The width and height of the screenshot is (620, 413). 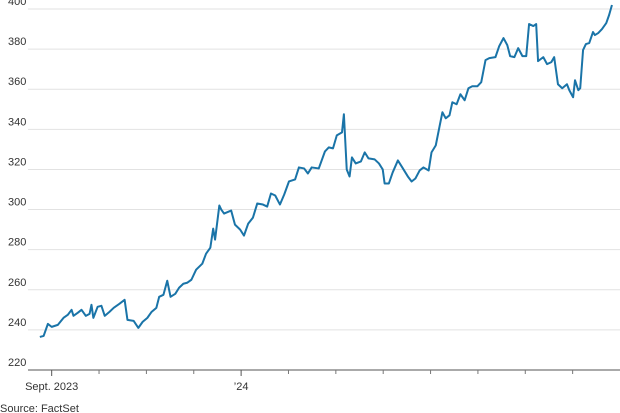 I want to click on y-tick-label: 400, so click(x=17, y=4).